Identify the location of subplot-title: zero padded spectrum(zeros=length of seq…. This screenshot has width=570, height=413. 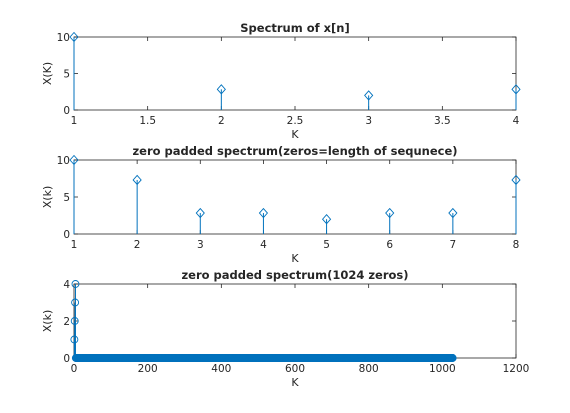
(294, 151).